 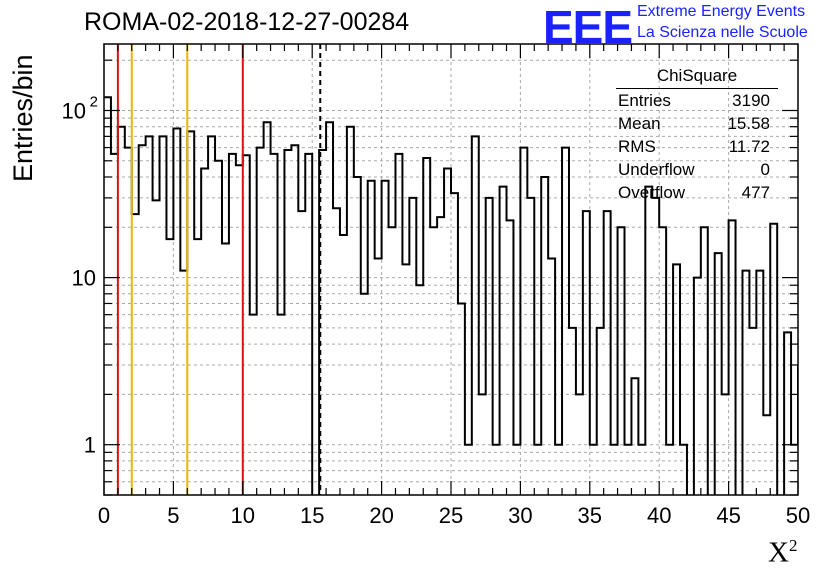 What do you see at coordinates (173, 515) in the screenshot?
I see `x-tick-label: 5` at bounding box center [173, 515].